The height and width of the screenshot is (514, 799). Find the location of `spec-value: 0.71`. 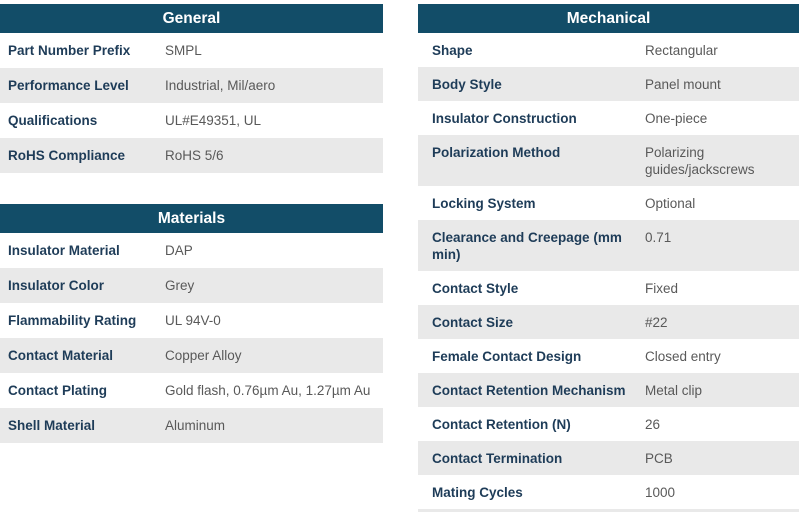

spec-value: 0.71 is located at coordinates (658, 237).